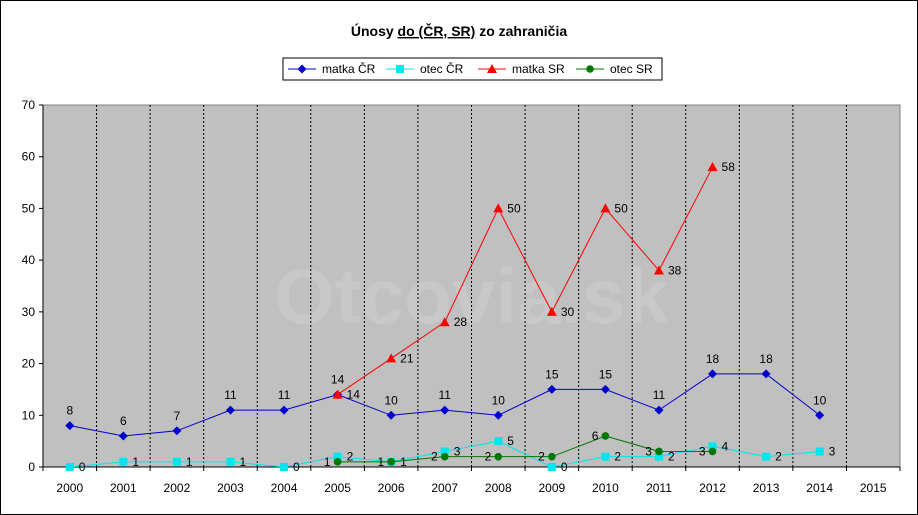 The image size is (918, 515). What do you see at coordinates (605, 488) in the screenshot?
I see `x-tick-label: 2010` at bounding box center [605, 488].